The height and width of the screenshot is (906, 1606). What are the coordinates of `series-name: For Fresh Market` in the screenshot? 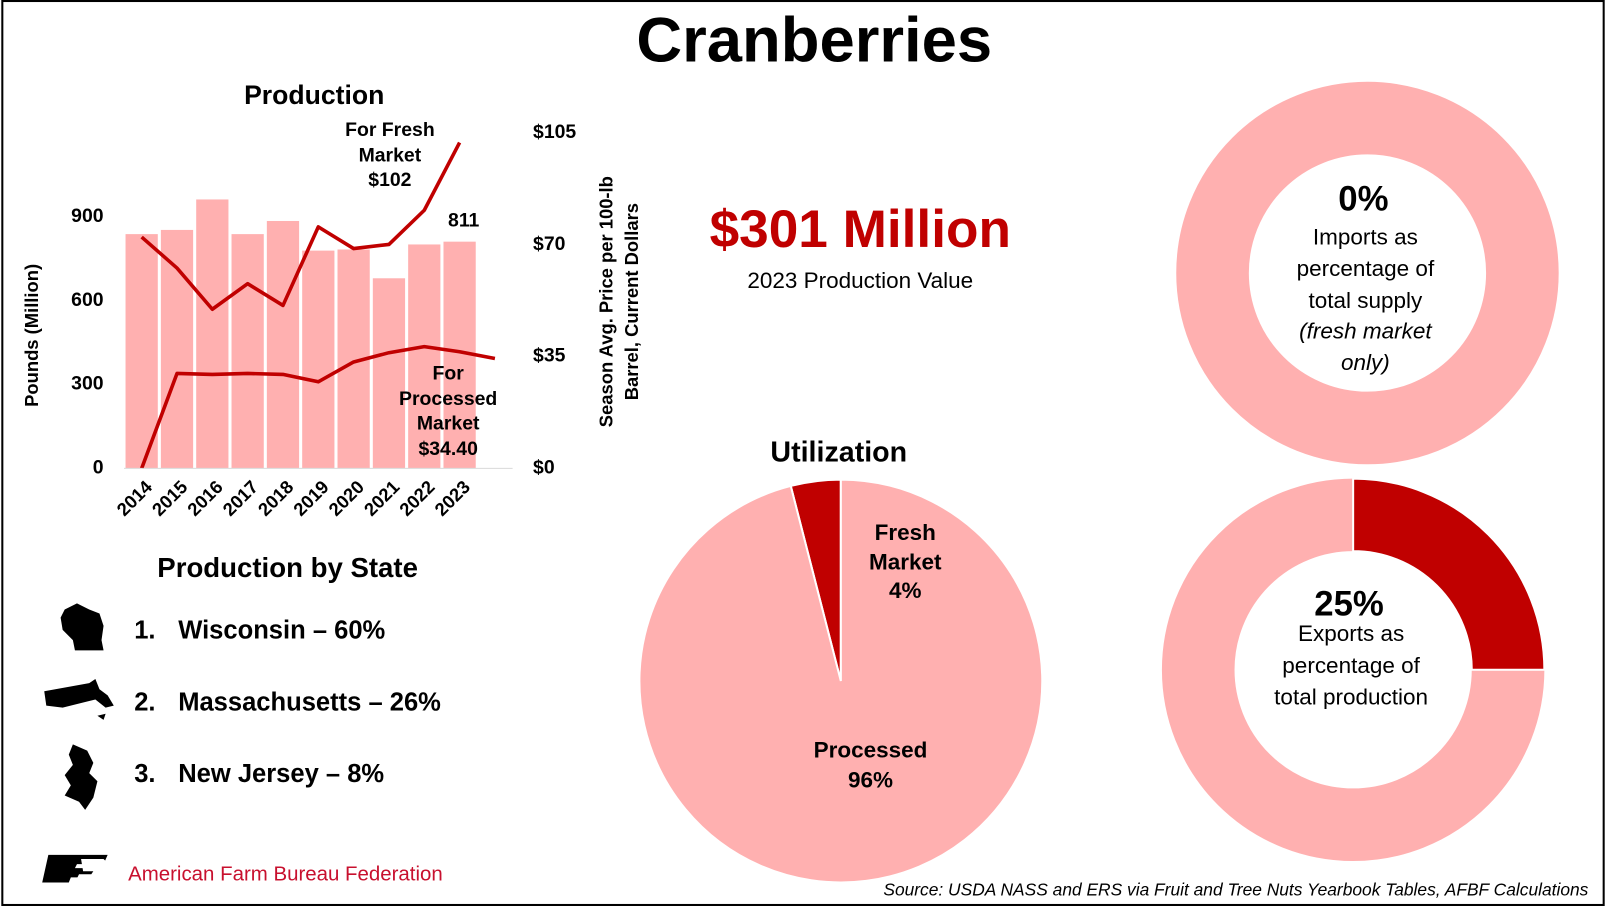 It's located at (390, 143).